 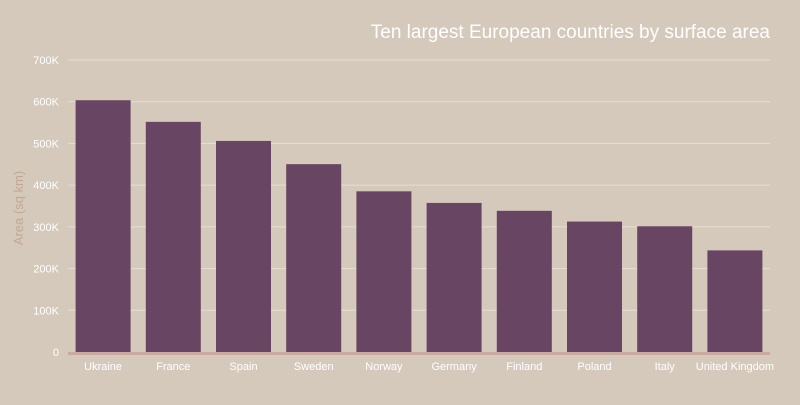 I want to click on y-axis-title: Area (sq km), so click(x=18, y=208).